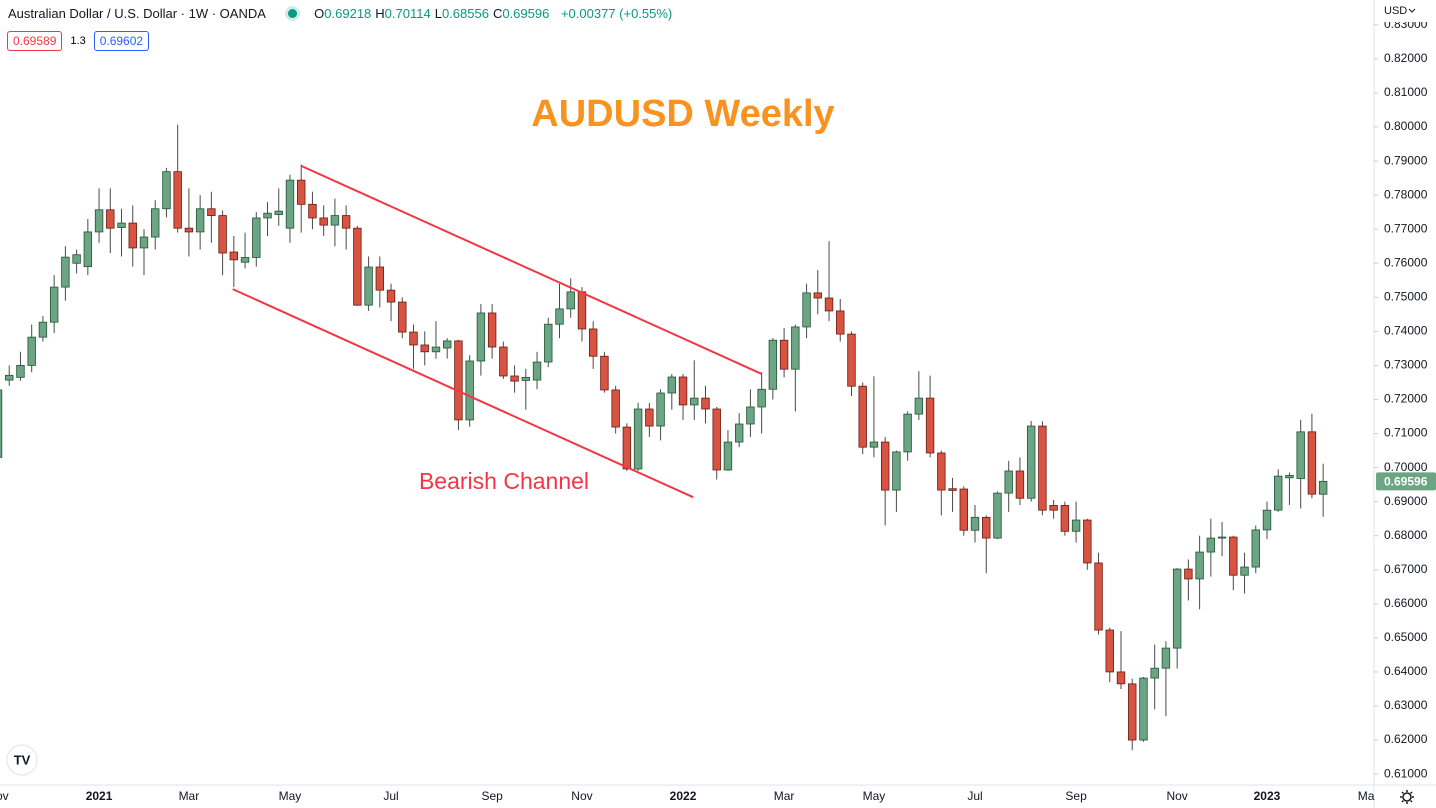  What do you see at coordinates (1406, 467) in the screenshot?
I see `y-tick-label: 0.70000` at bounding box center [1406, 467].